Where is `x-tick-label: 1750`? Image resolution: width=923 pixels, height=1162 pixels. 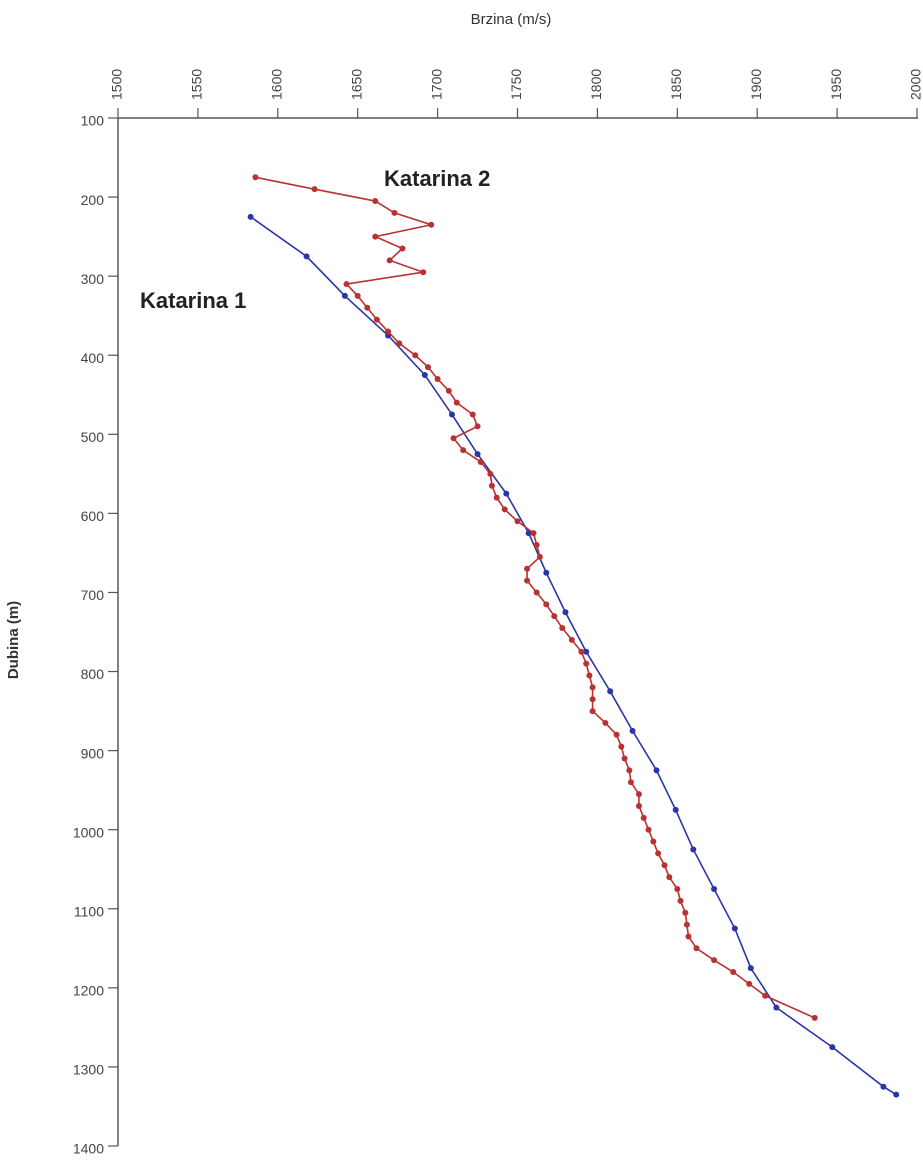 x-tick-label: 1750 is located at coordinates (516, 84).